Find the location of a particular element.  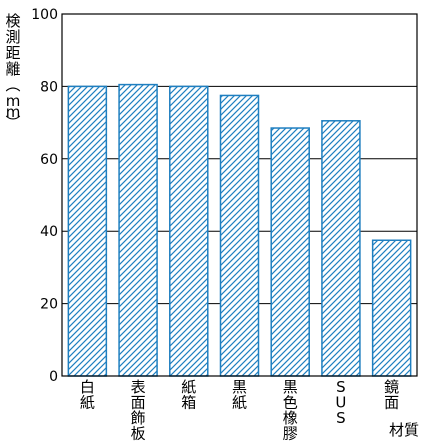

x-tick-labels: 白紙 表面飾板 紙箱 黒紙 黒色橡膠 S U S 鏡面 is located at coordinates (239, 410).